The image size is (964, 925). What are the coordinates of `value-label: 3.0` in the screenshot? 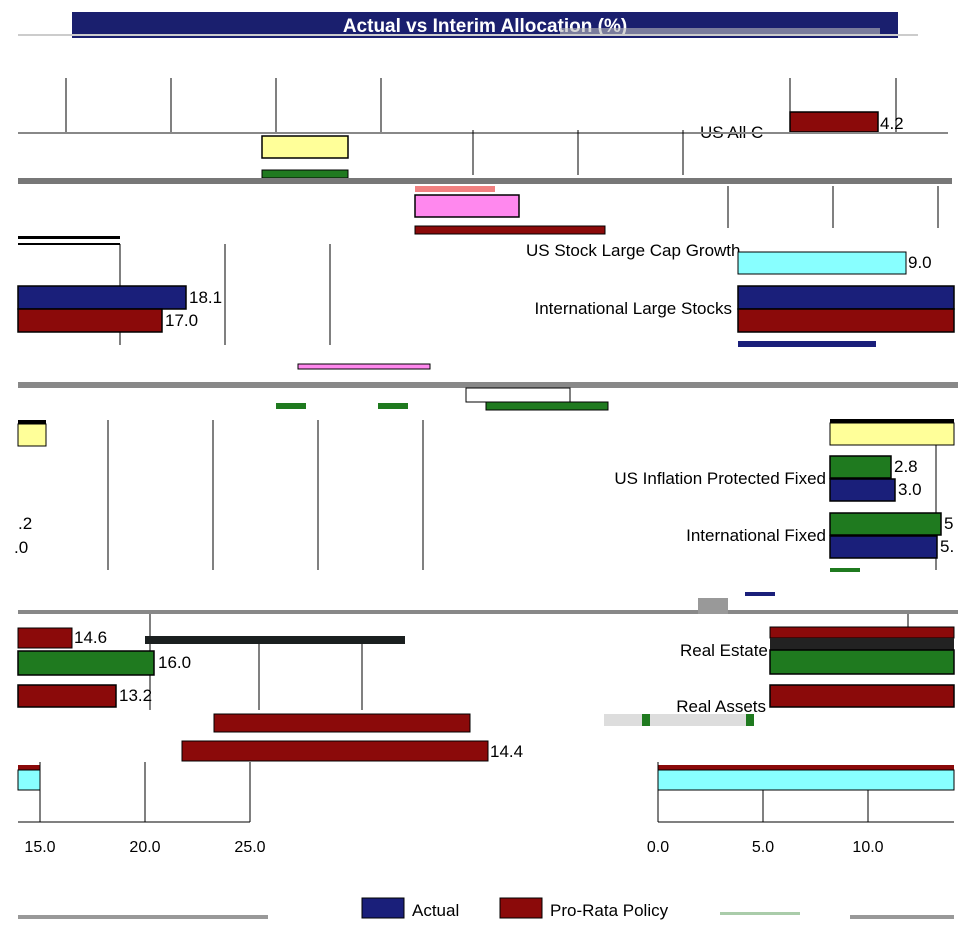 It's located at (910, 489).